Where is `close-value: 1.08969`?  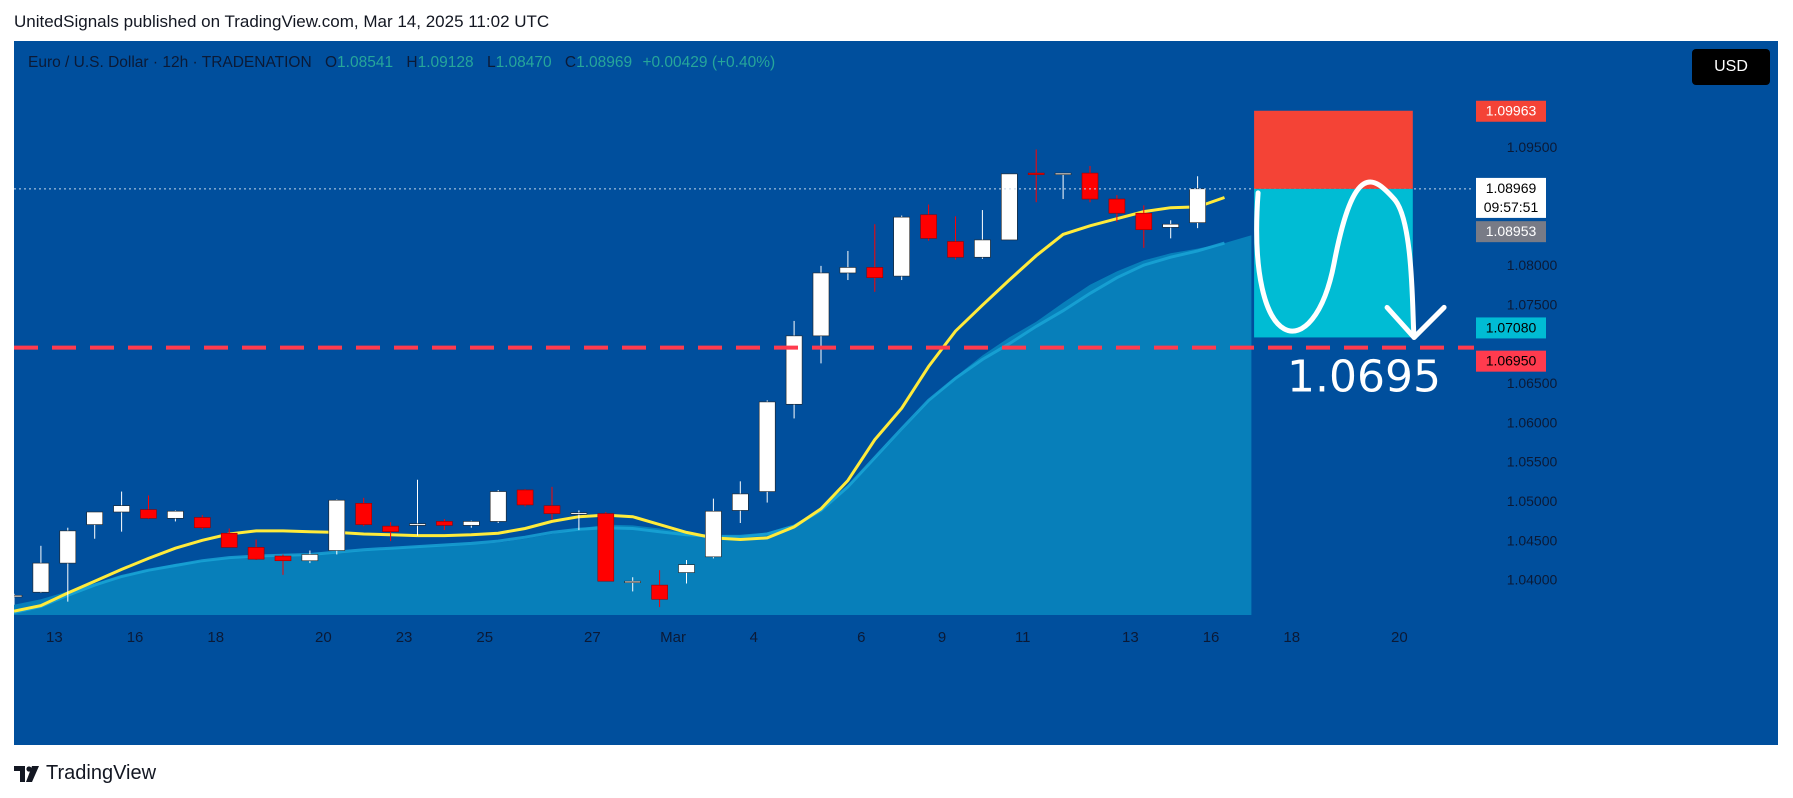
close-value: 1.08969 is located at coordinates (604, 62).